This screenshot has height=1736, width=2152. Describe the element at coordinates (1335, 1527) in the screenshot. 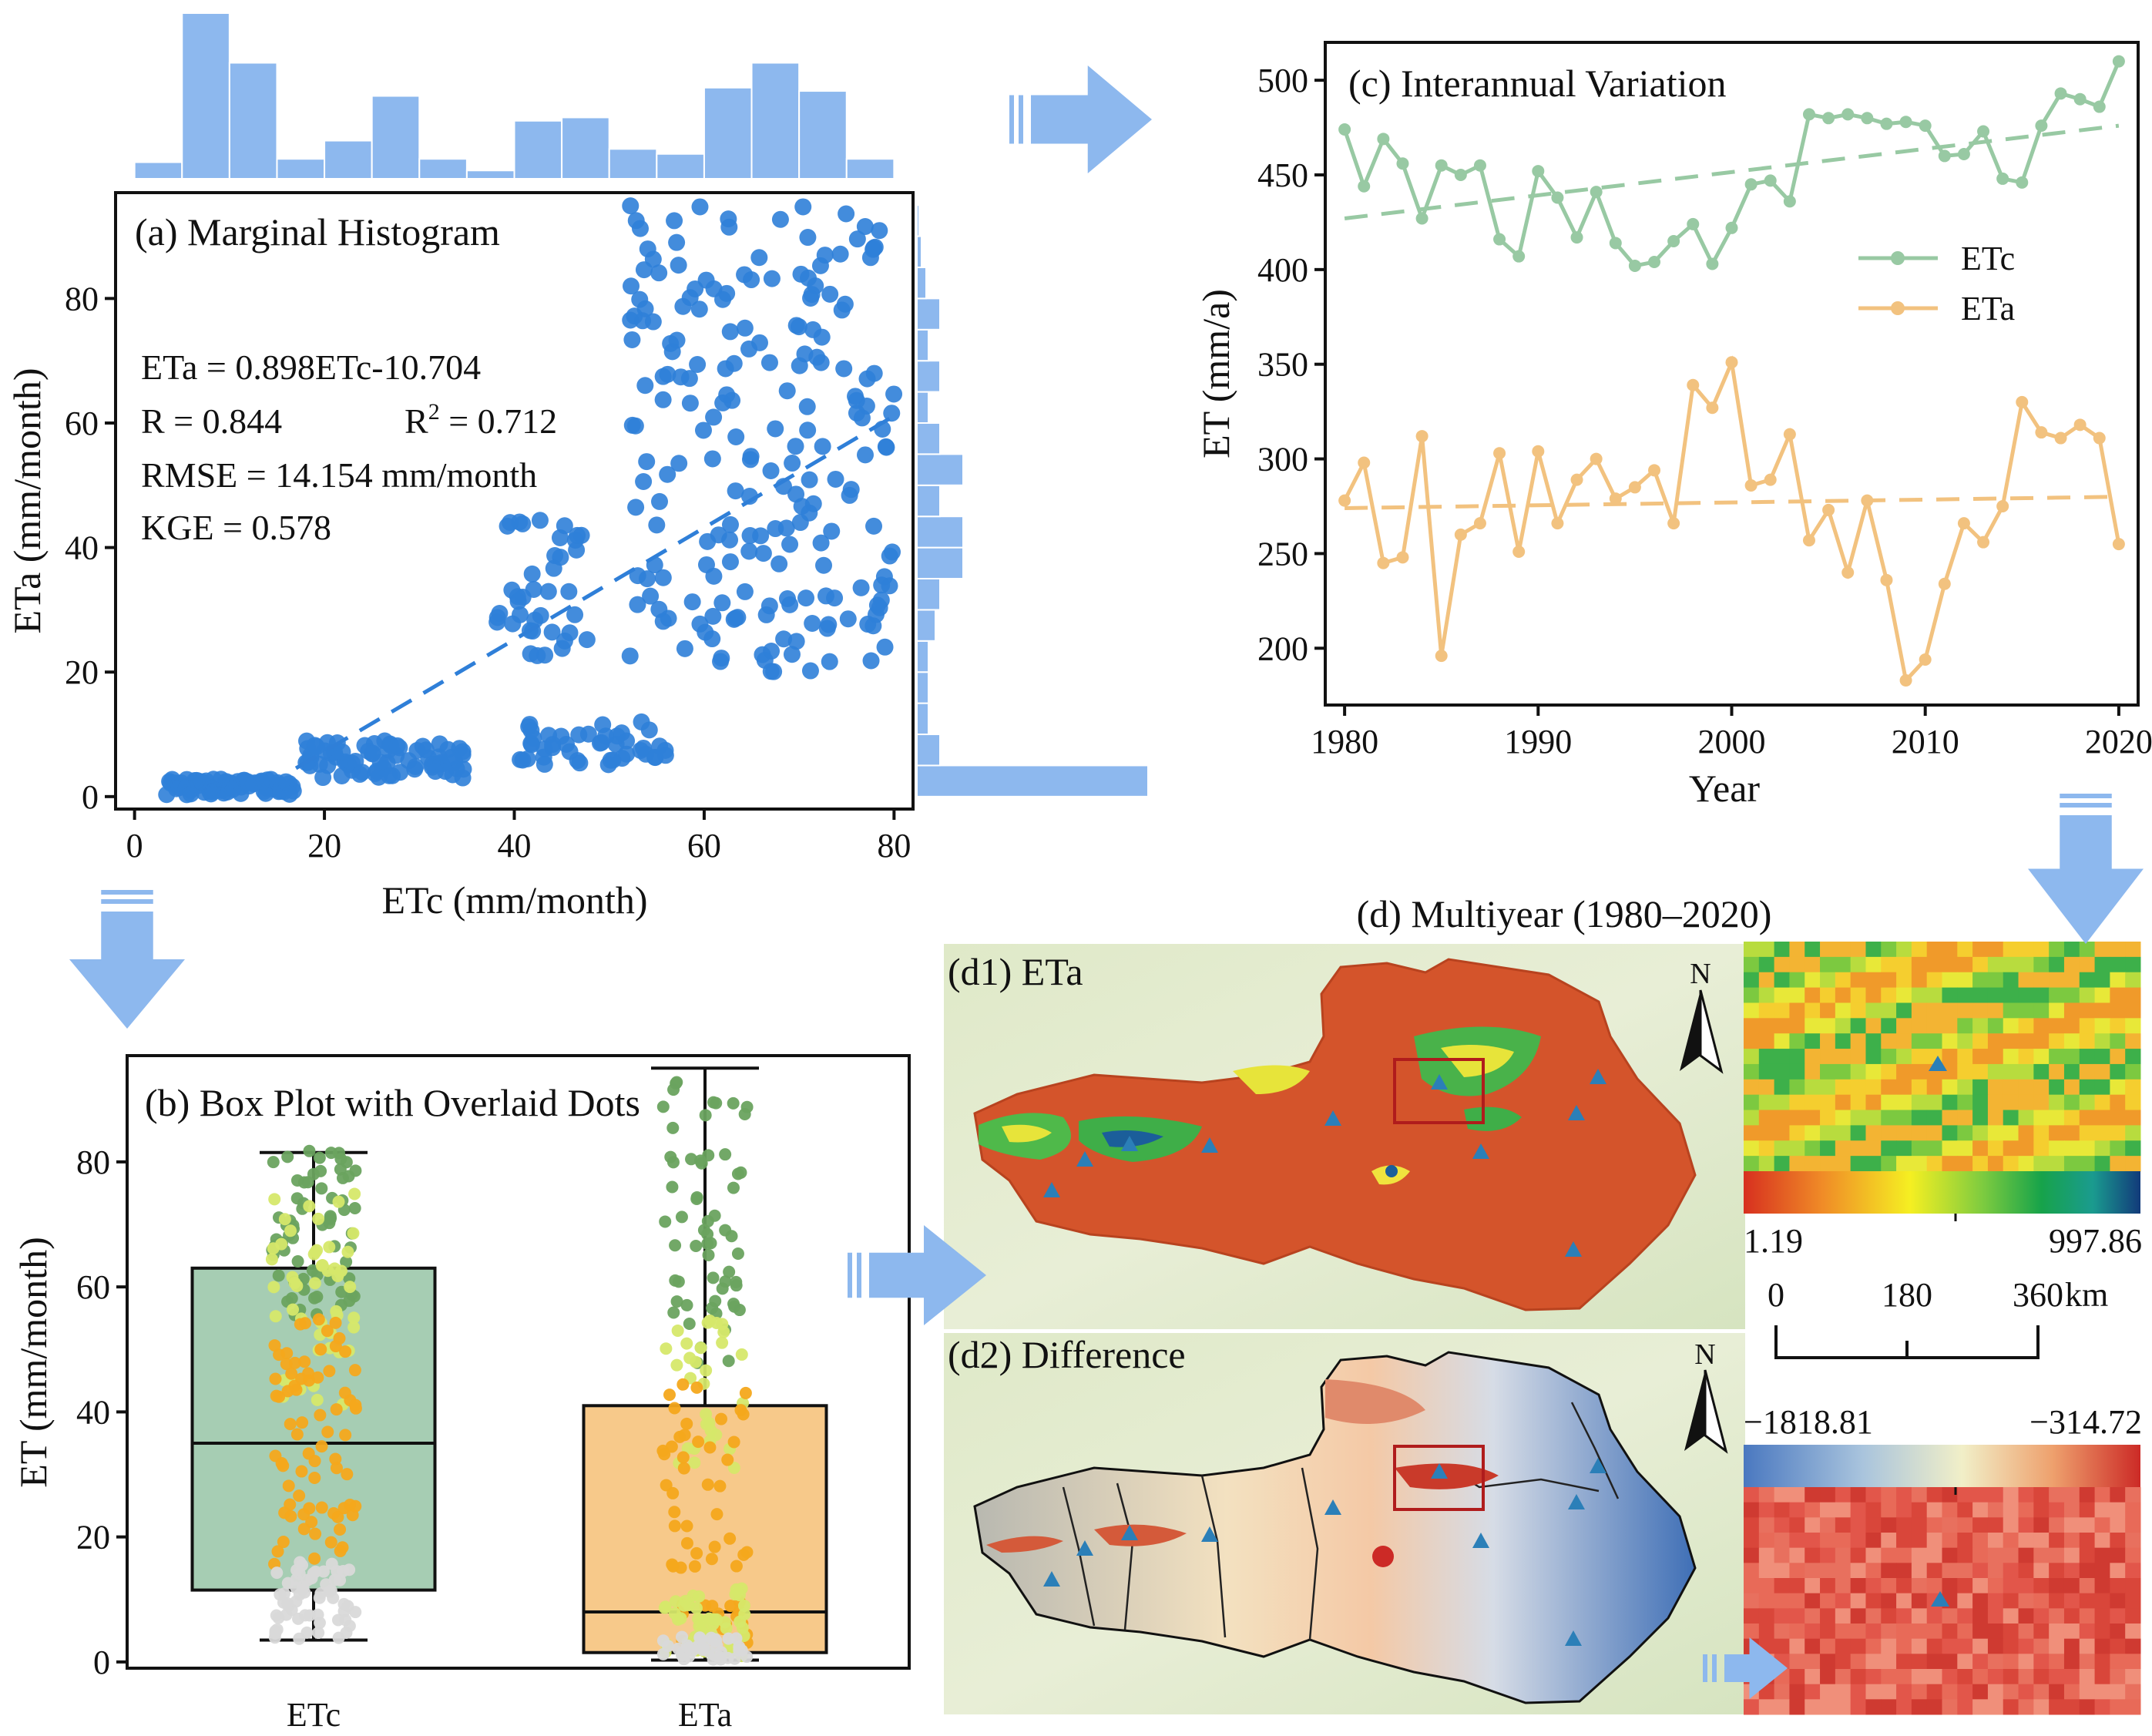

I see `basin-difference-area` at that location.